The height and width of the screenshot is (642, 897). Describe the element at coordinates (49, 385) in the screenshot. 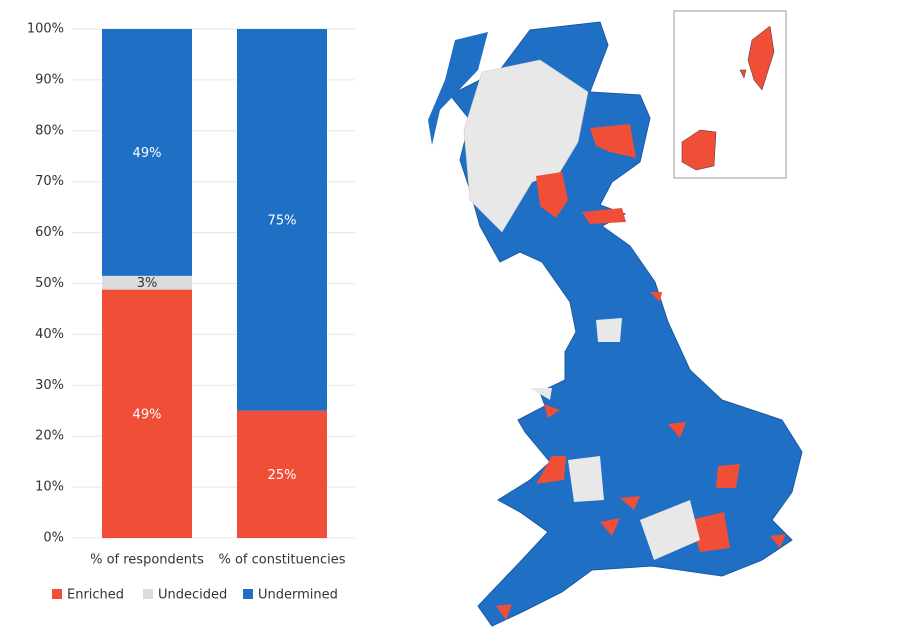

I see `y-tick-label: 30%` at that location.